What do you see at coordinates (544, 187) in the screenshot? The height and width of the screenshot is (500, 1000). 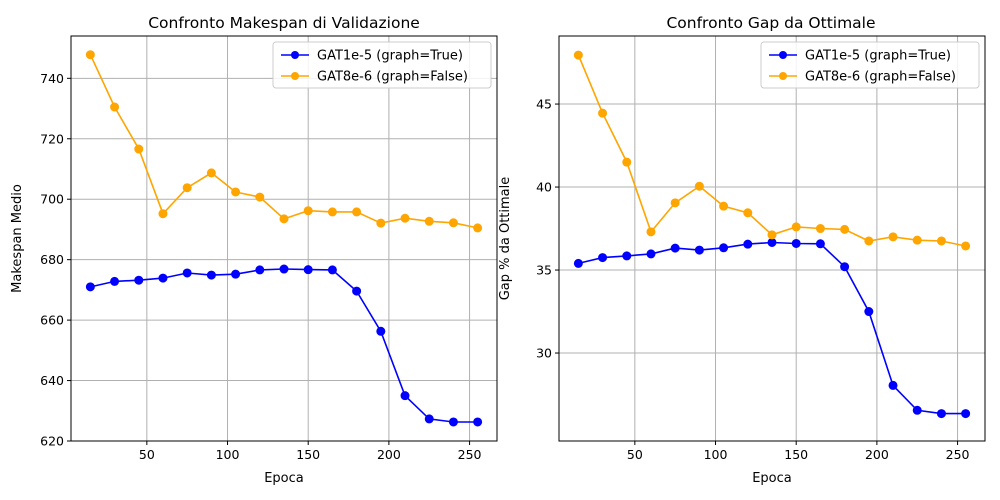 I see `y-tick-label: 40` at bounding box center [544, 187].